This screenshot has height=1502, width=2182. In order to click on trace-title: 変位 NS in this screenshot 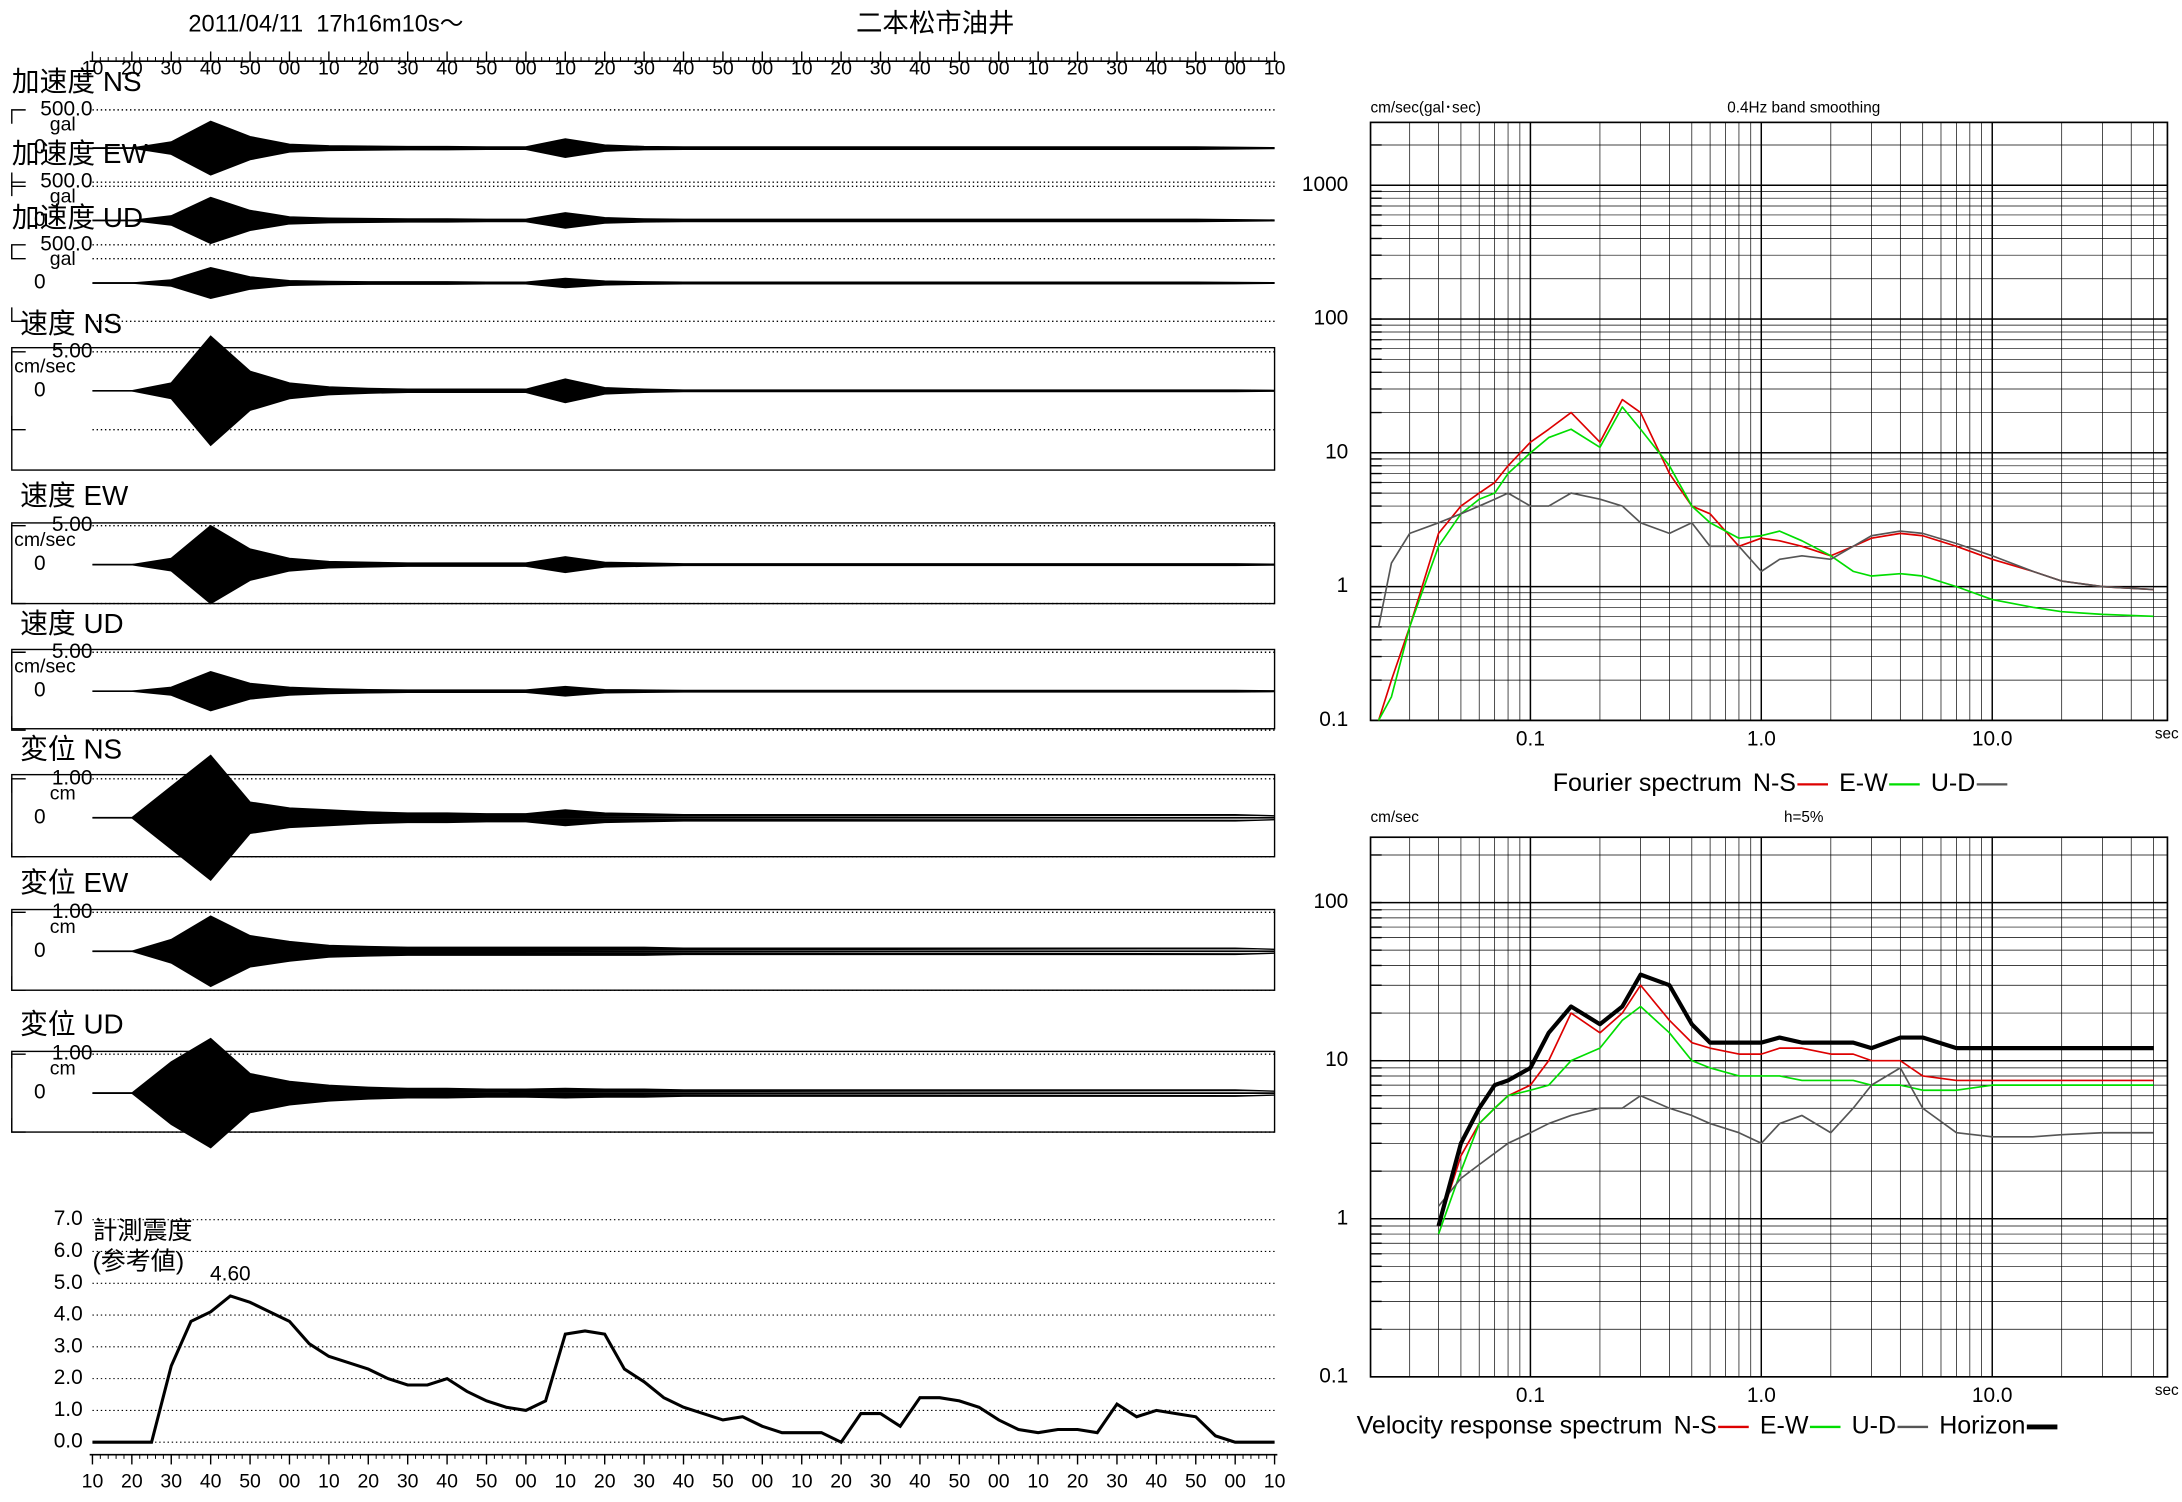, I will do `click(71, 748)`.